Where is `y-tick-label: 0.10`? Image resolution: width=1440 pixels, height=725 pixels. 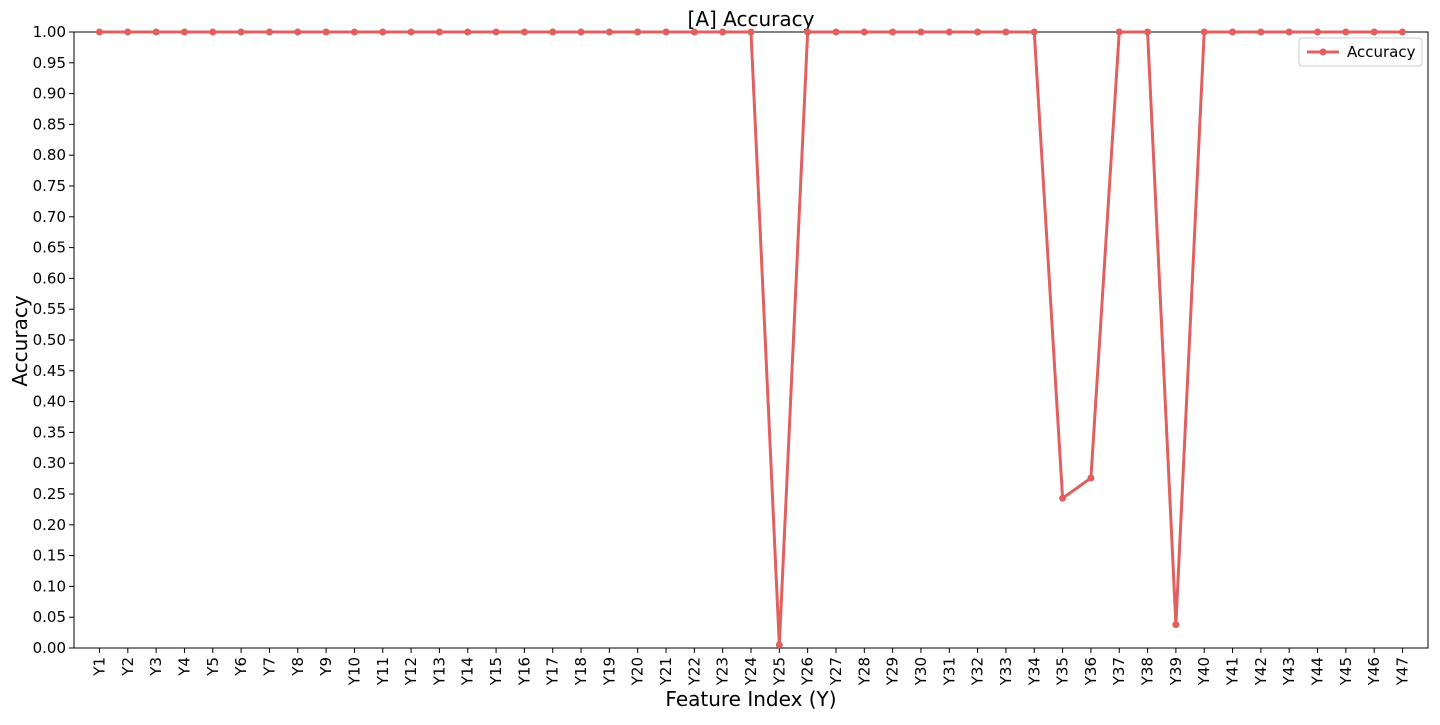 y-tick-label: 0.10 is located at coordinates (49, 586).